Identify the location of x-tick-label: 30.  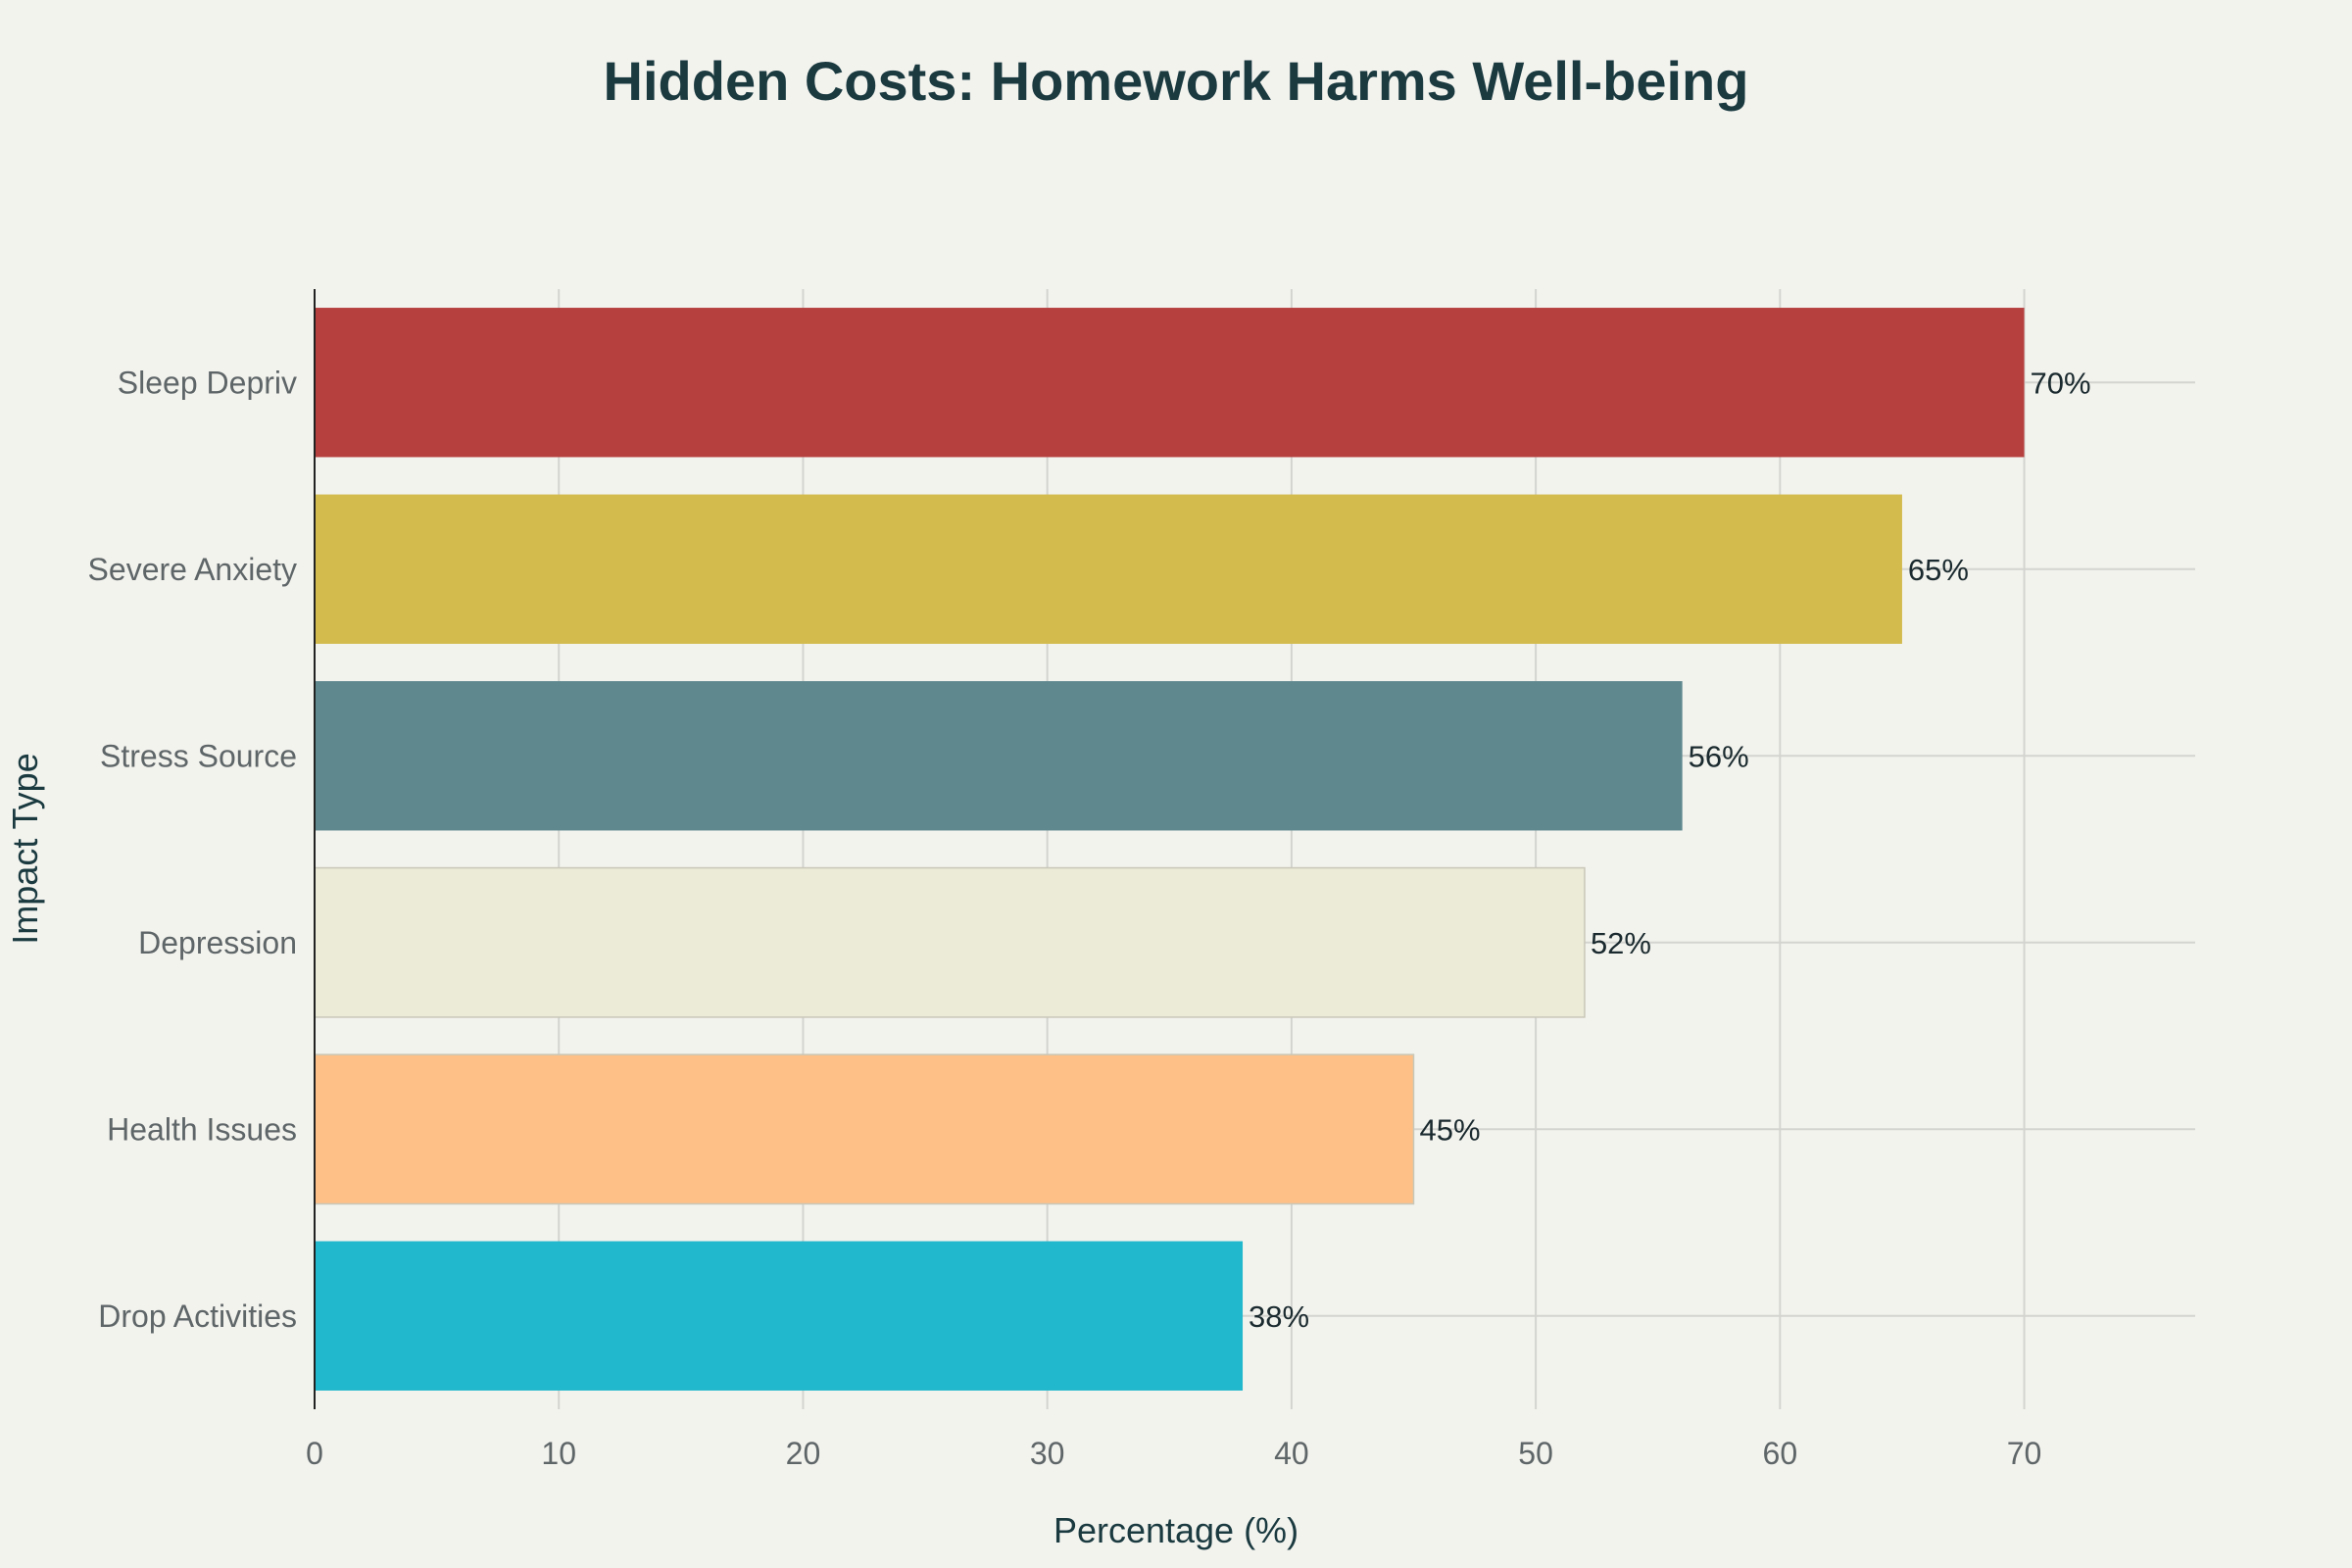
(1047, 1453).